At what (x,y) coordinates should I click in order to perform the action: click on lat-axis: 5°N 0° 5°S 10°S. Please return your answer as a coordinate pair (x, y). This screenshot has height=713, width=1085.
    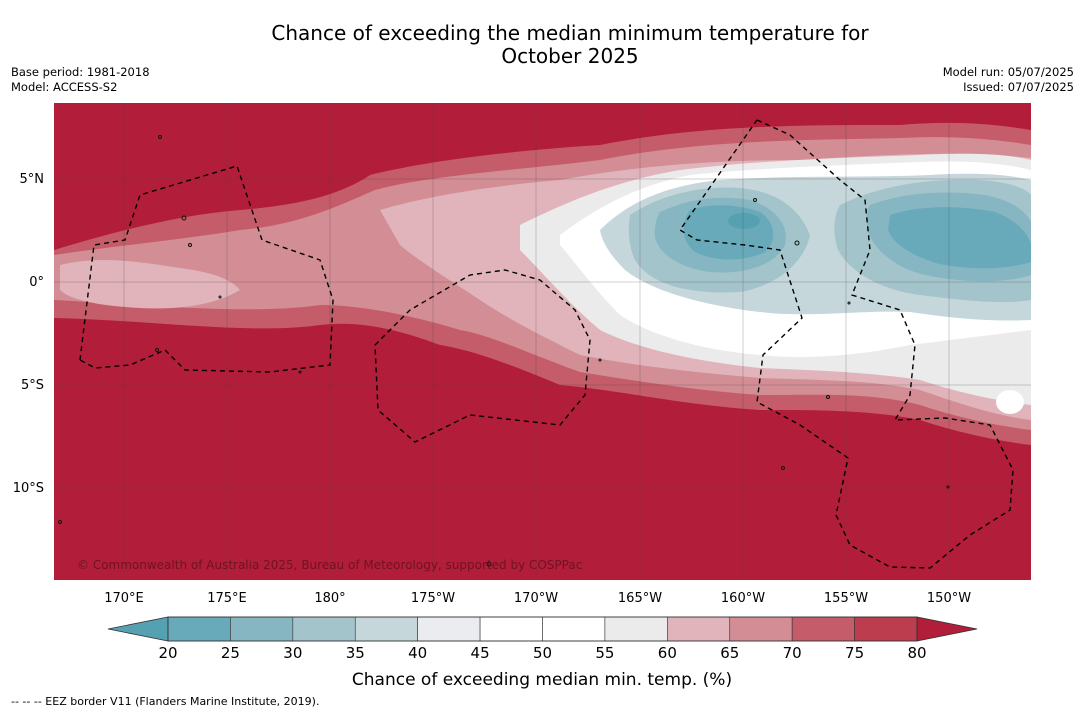
    Looking at the image, I should click on (28, 334).